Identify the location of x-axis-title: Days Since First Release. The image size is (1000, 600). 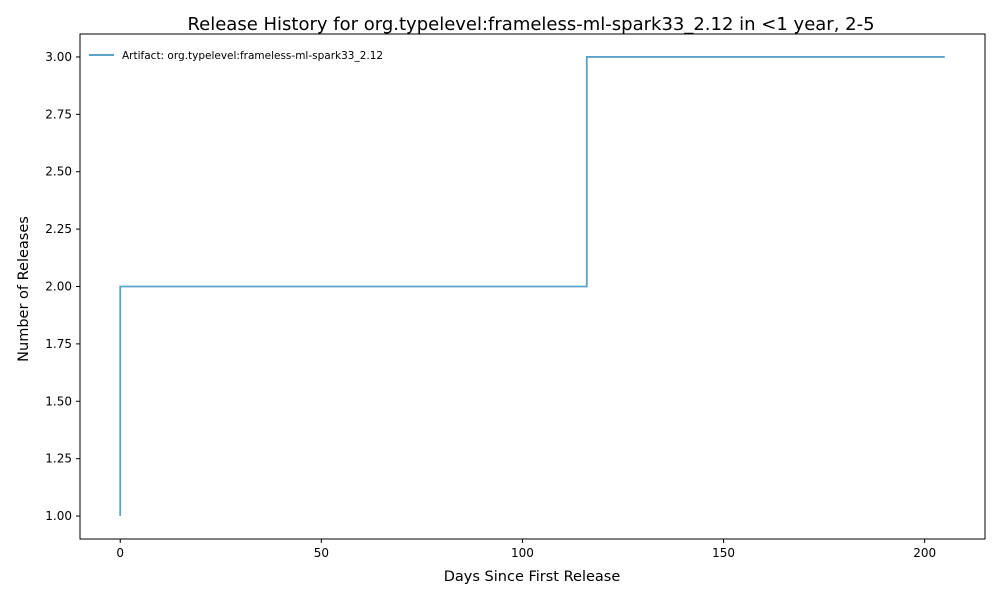
(532, 577).